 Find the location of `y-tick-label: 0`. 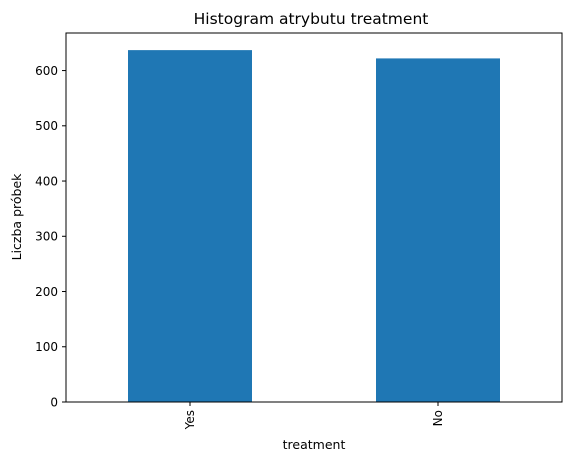

y-tick-label: 0 is located at coordinates (54, 402).